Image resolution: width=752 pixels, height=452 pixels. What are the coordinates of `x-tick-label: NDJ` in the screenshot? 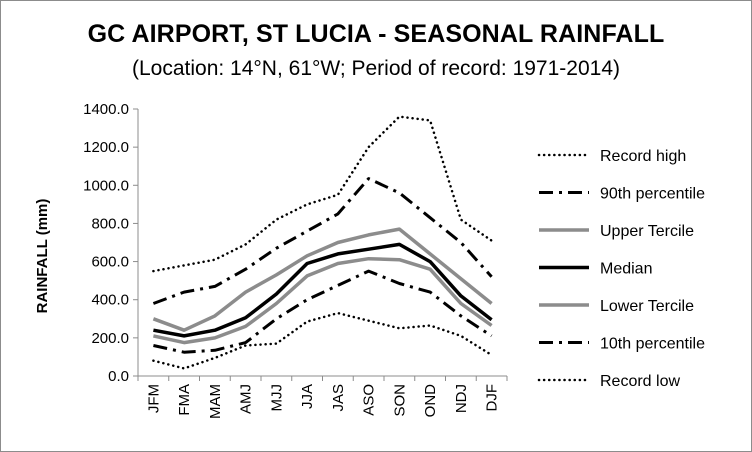 It's located at (461, 398).